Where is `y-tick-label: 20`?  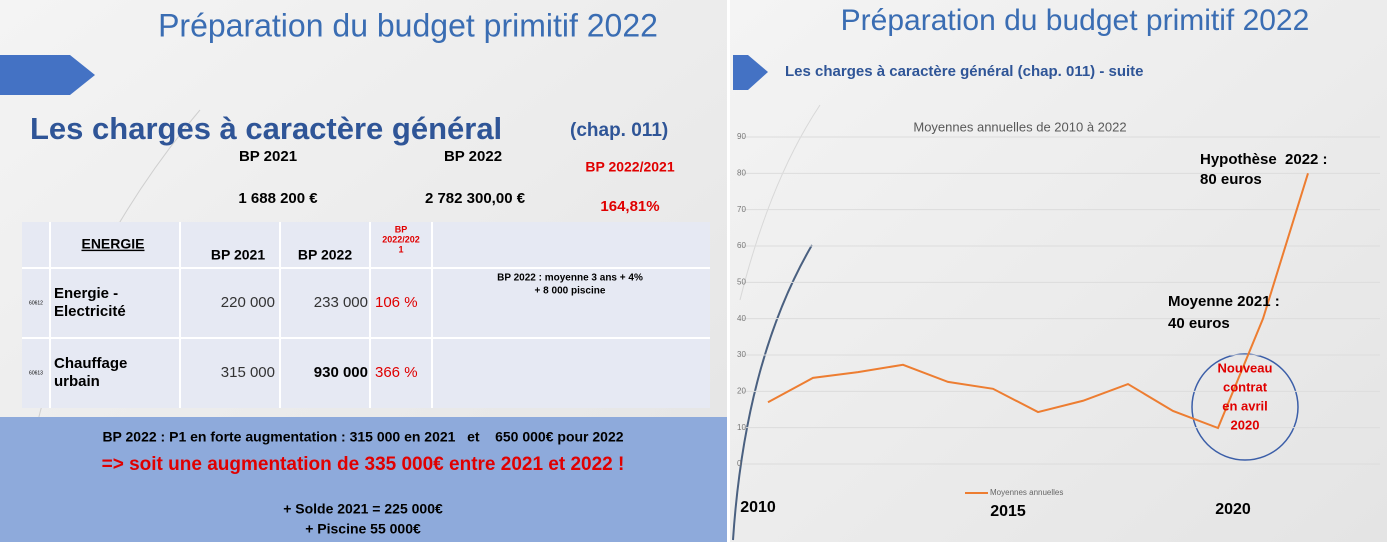
y-tick-label: 20 is located at coordinates (741, 390).